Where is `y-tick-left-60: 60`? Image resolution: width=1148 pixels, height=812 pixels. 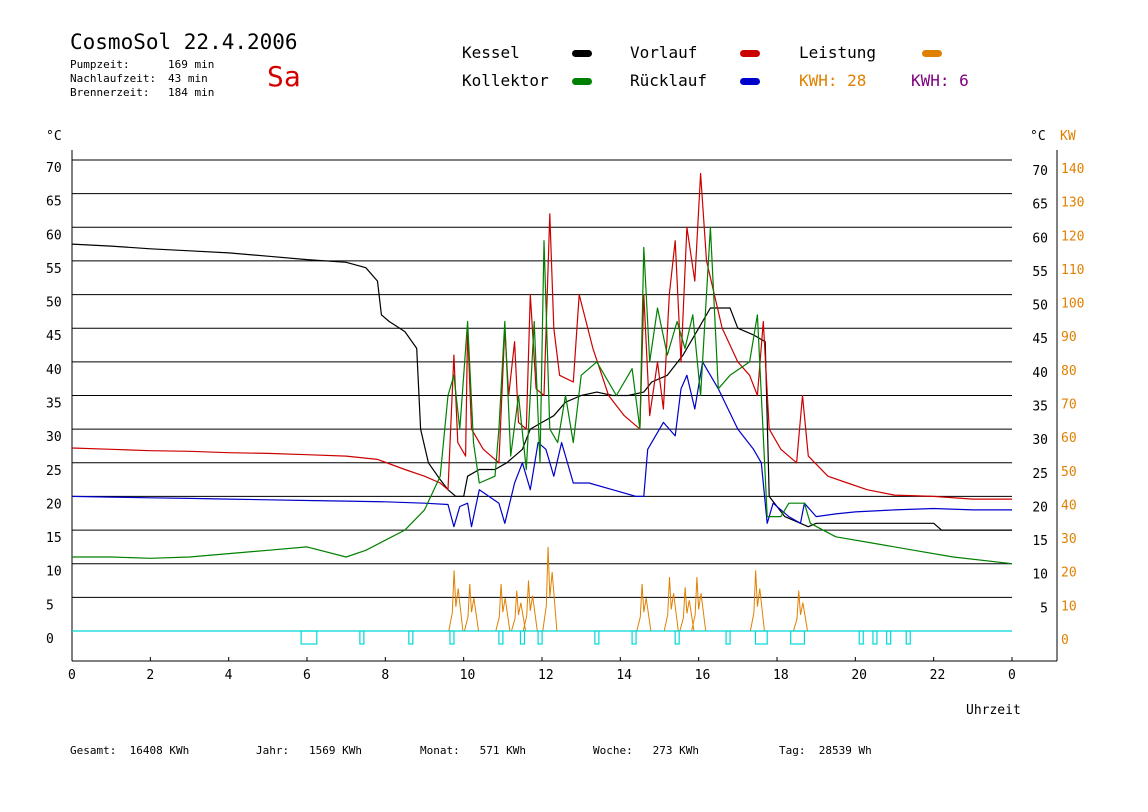 y-tick-left-60: 60 is located at coordinates (54, 235).